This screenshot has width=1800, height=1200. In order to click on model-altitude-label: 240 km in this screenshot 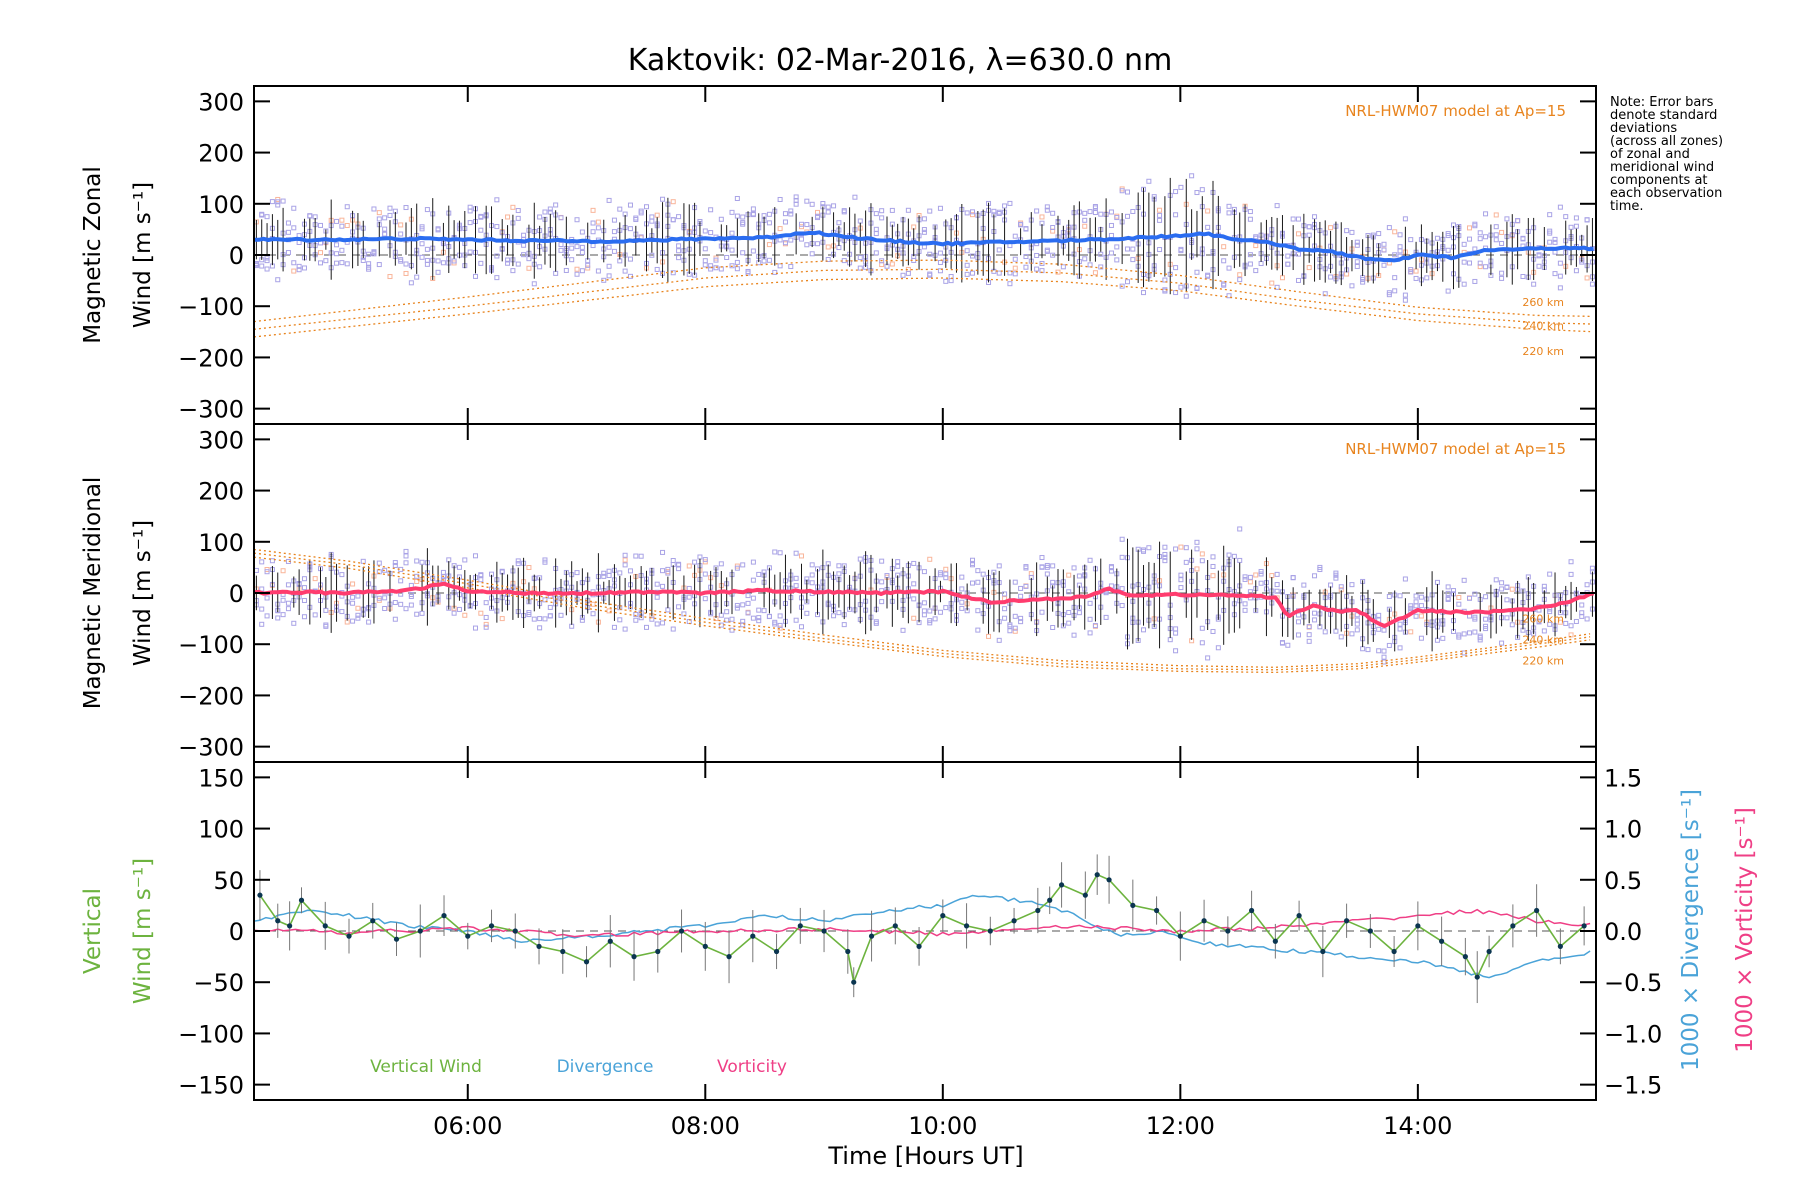, I will do `click(1543, 639)`.